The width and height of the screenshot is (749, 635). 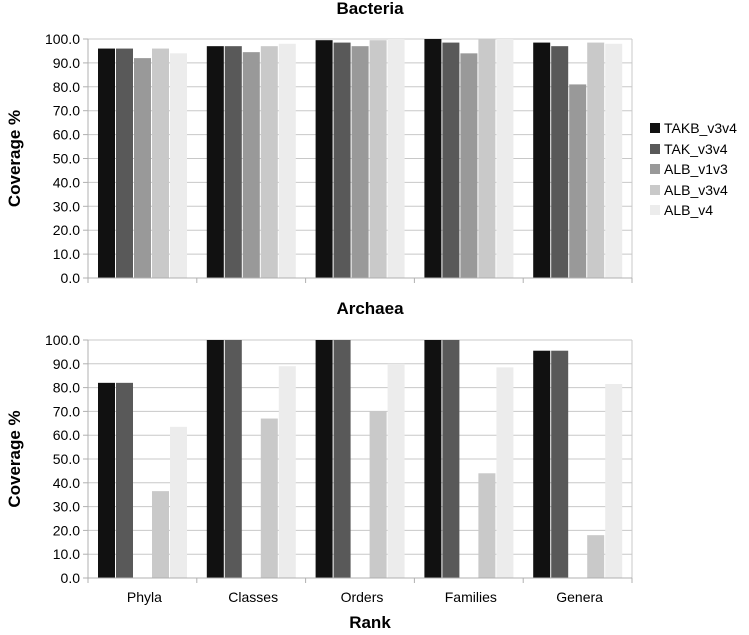 I want to click on bar-bacteria-genera-alb-v3v4, so click(x=596, y=160).